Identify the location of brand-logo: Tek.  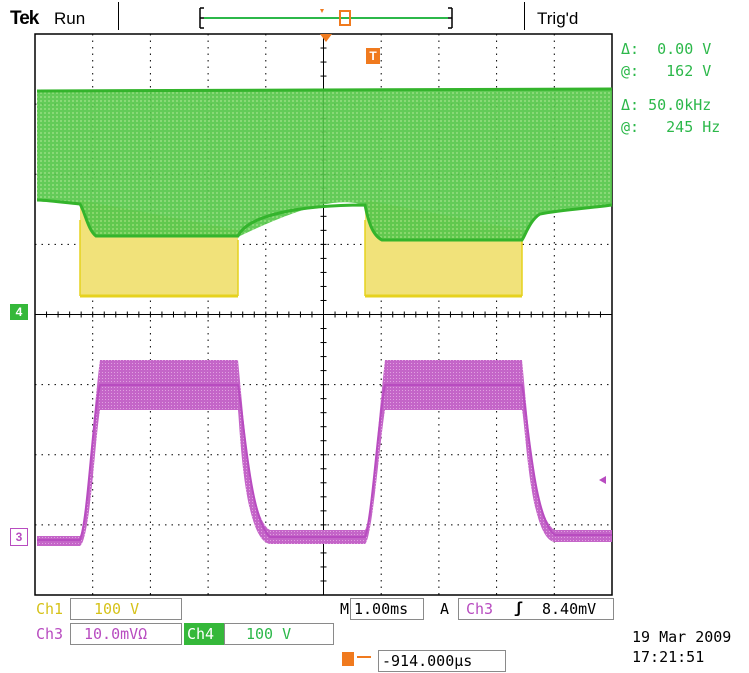
(24, 18).